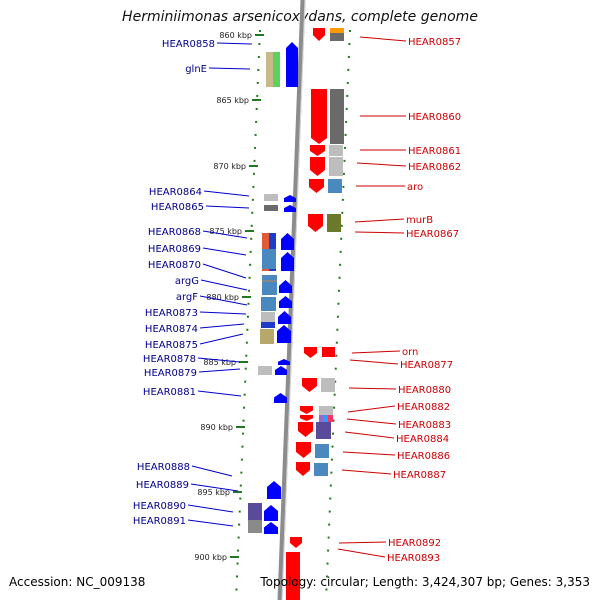  I want to click on scale-label: 890 kbp, so click(216, 427).